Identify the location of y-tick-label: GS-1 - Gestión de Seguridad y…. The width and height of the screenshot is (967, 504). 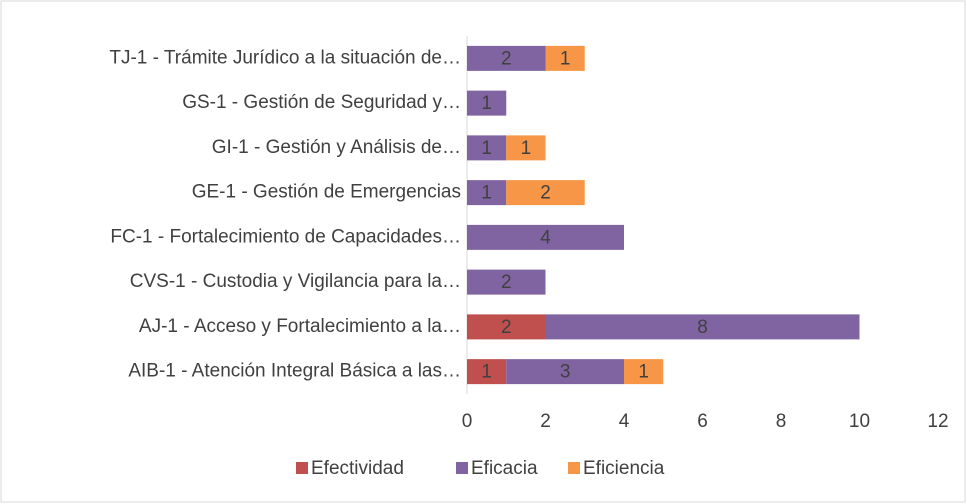
(321, 102).